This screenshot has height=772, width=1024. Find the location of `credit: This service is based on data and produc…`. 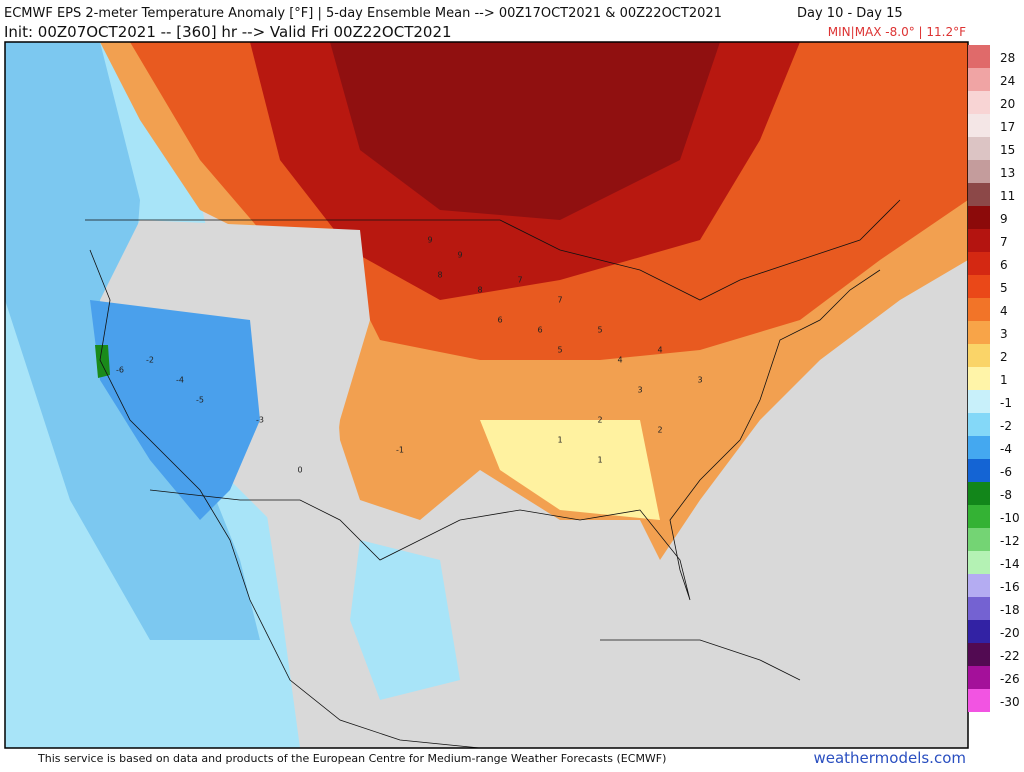

credit: This service is based on data and produc… is located at coordinates (351, 758).